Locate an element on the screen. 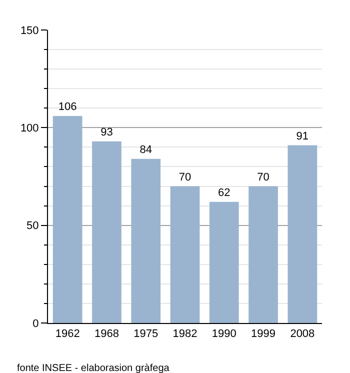 This screenshot has width=350, height=373. x-tick-label: 2008 is located at coordinates (302, 334).